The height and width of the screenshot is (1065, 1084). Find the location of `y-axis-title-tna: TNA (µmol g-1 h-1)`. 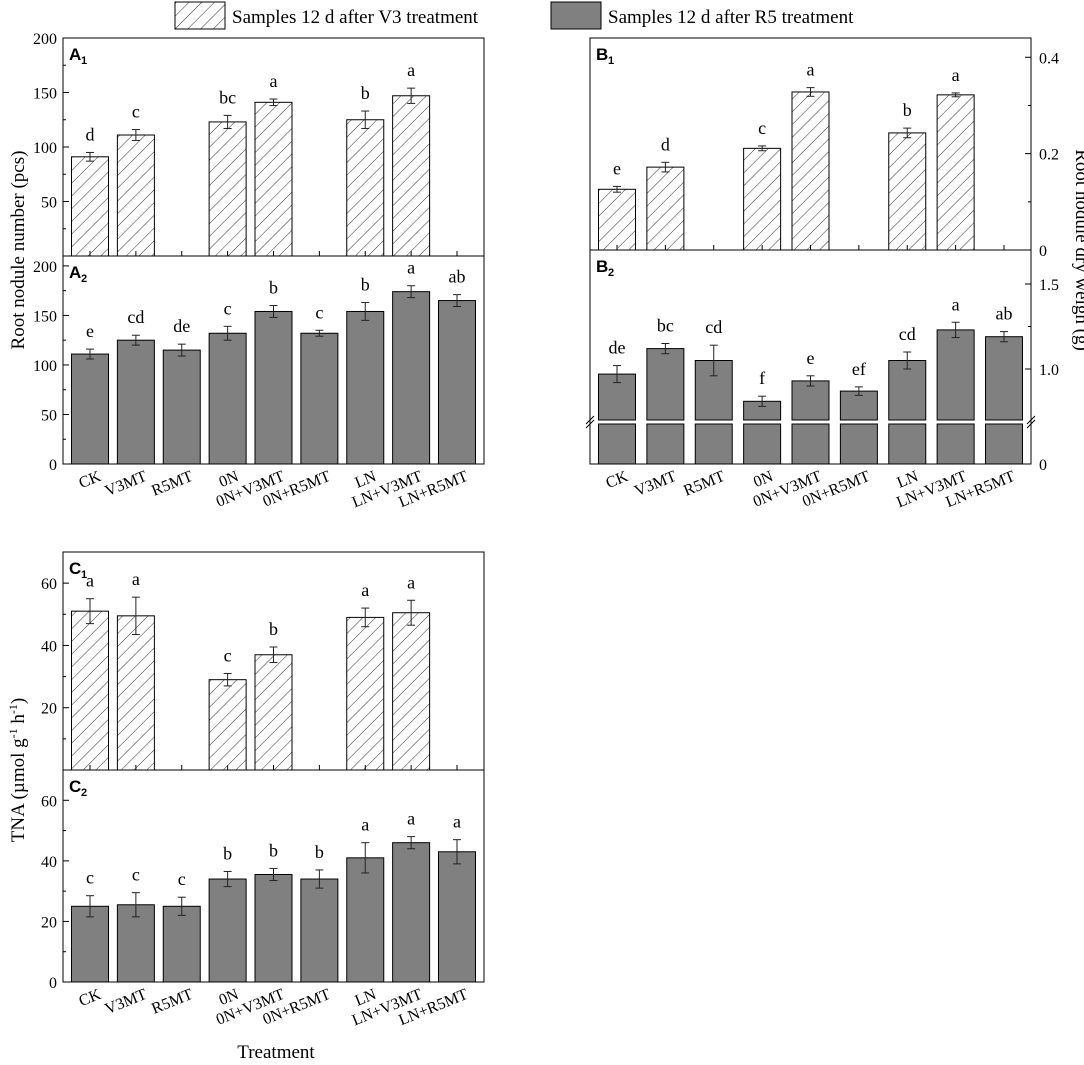

y-axis-title-tna: TNA (µmol g-1 h-1) is located at coordinates (17, 770).